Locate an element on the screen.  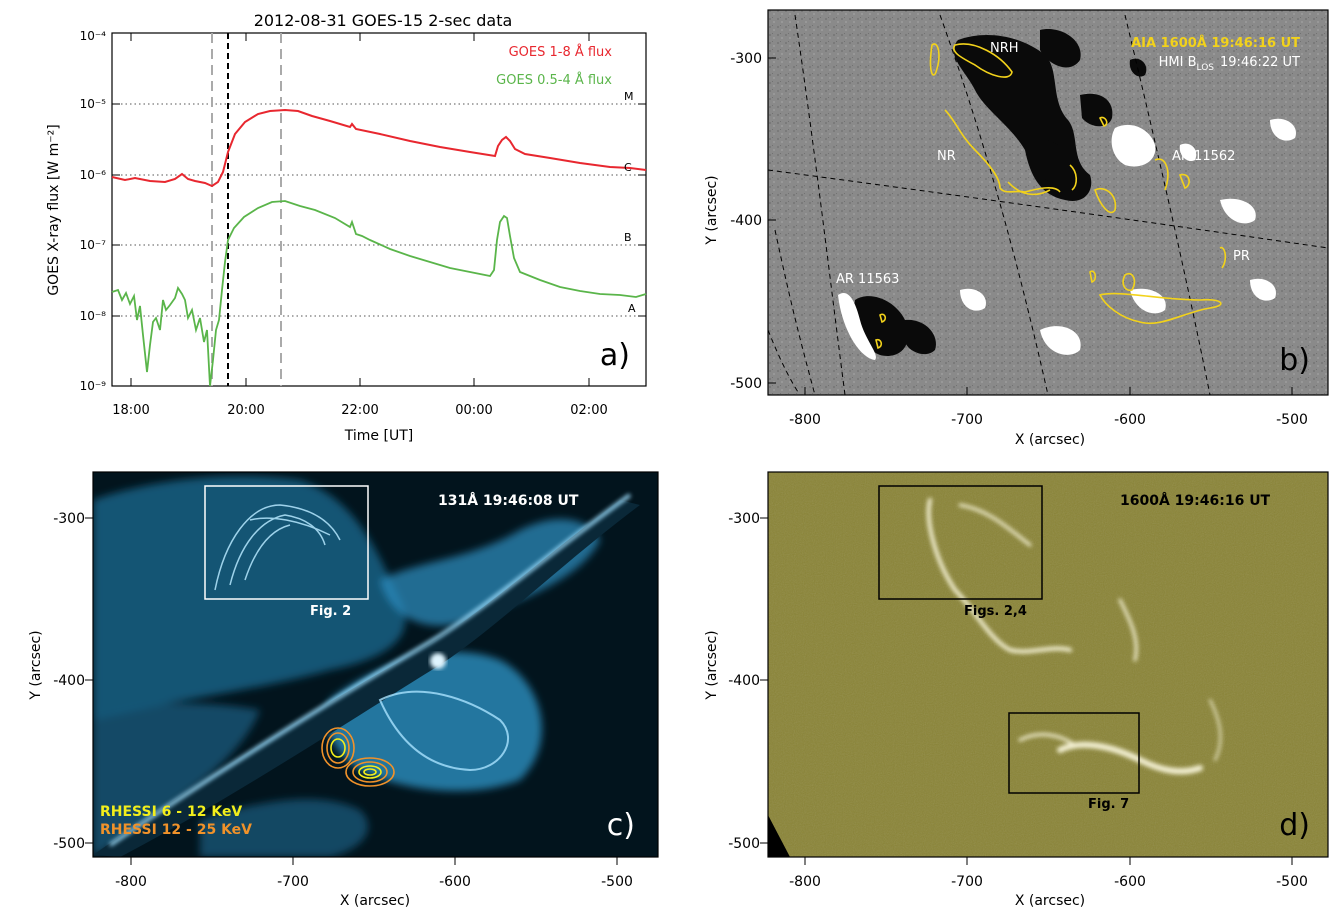
positive-polarity is located at coordinates (1067, 239).